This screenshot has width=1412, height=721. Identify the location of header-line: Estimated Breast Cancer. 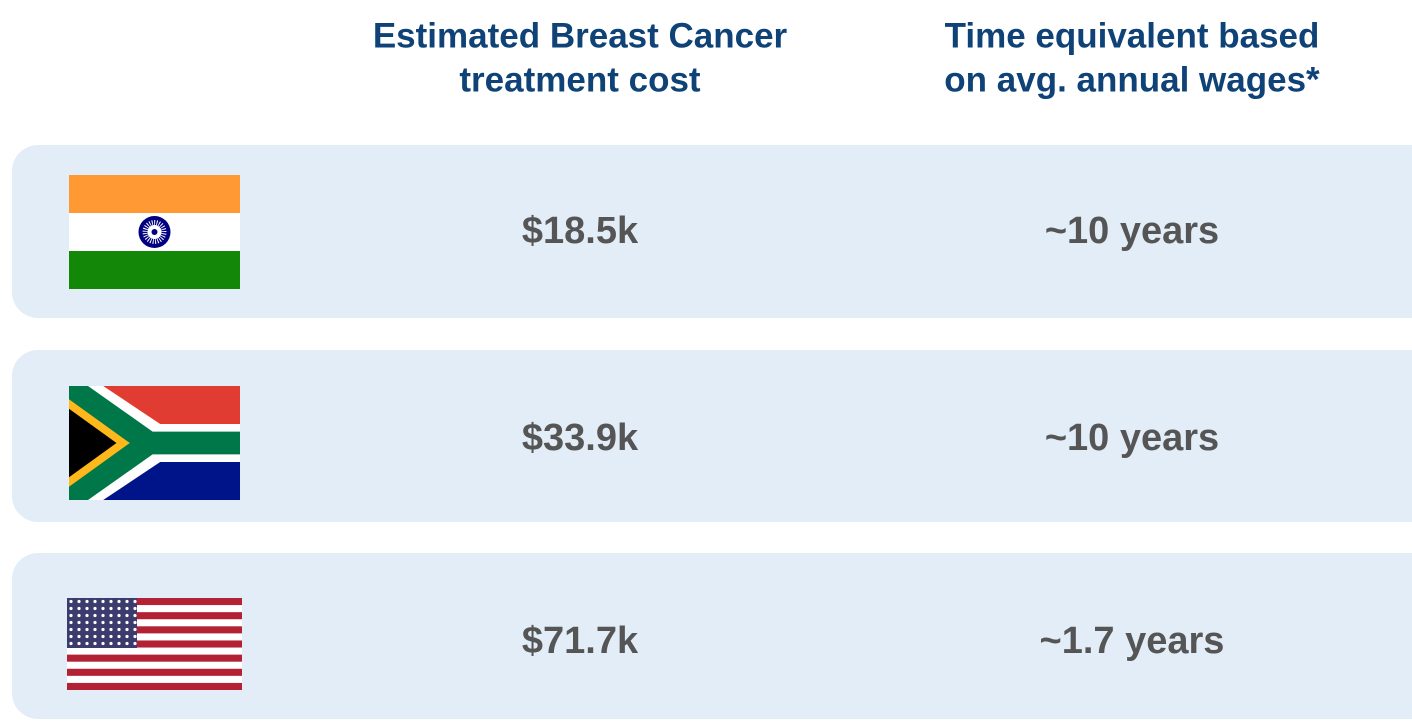
(580, 35).